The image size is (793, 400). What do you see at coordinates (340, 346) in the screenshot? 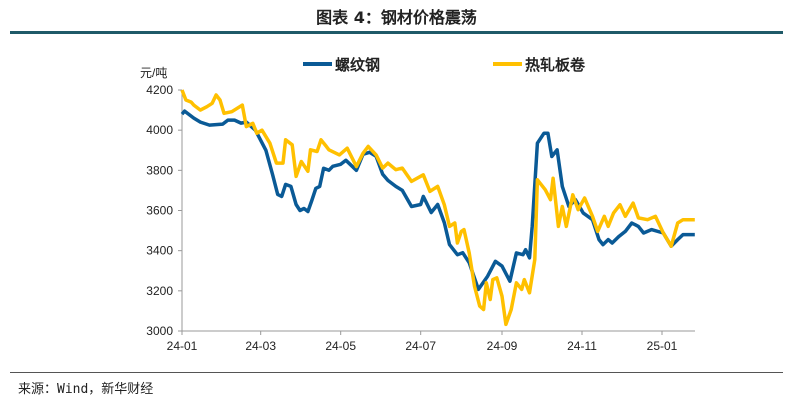
I see `x-tick-label: 24-05` at bounding box center [340, 346].